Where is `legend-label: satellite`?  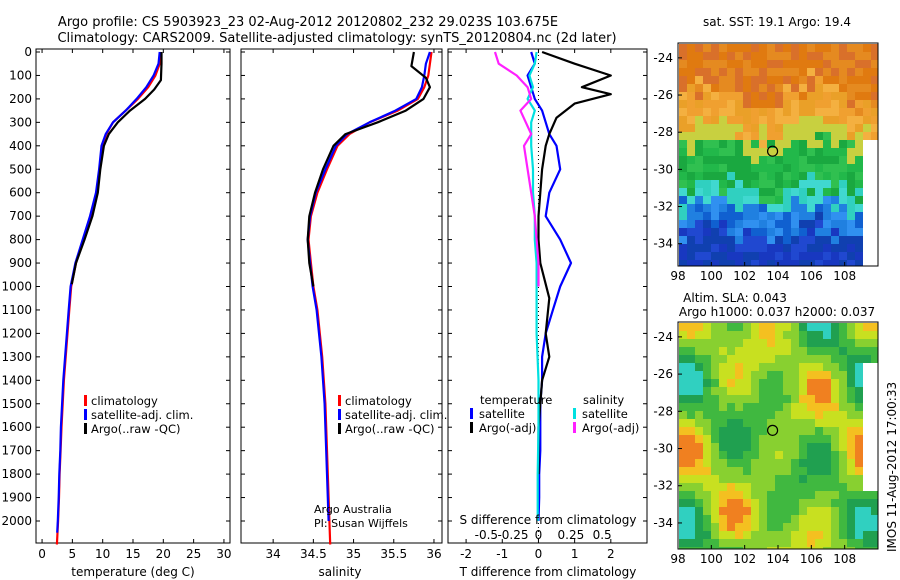
legend-label: satellite is located at coordinates (605, 414).